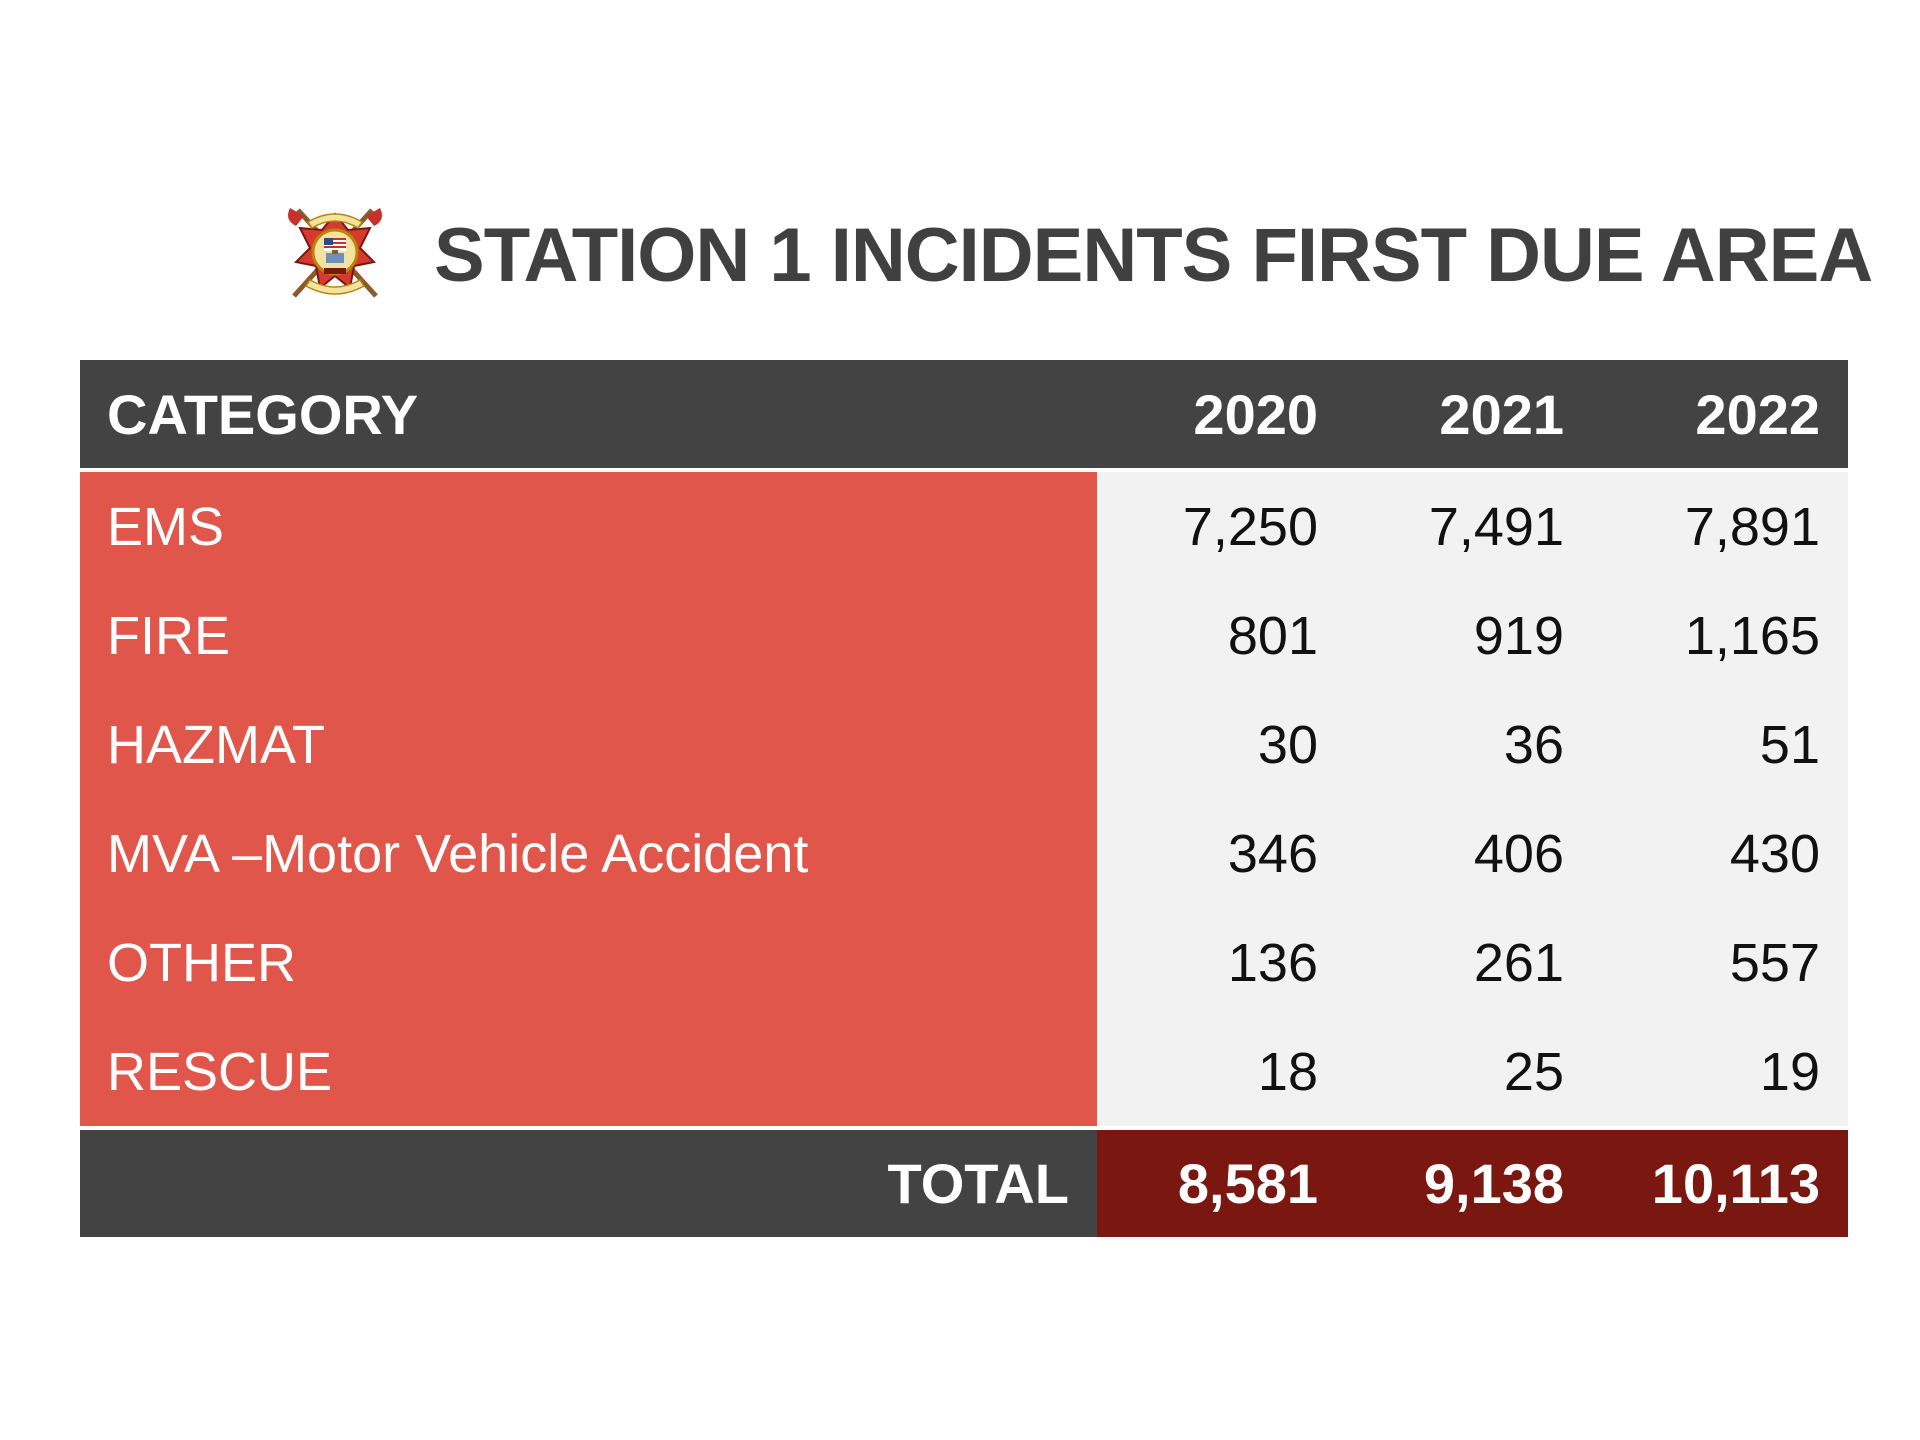  Describe the element at coordinates (1272, 853) in the screenshot. I see `cell-value: 346` at that location.